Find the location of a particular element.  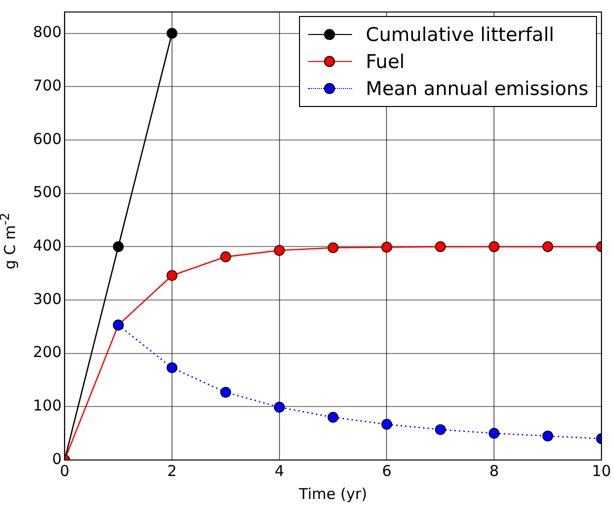

y-tick-label: 200 is located at coordinates (47, 352).